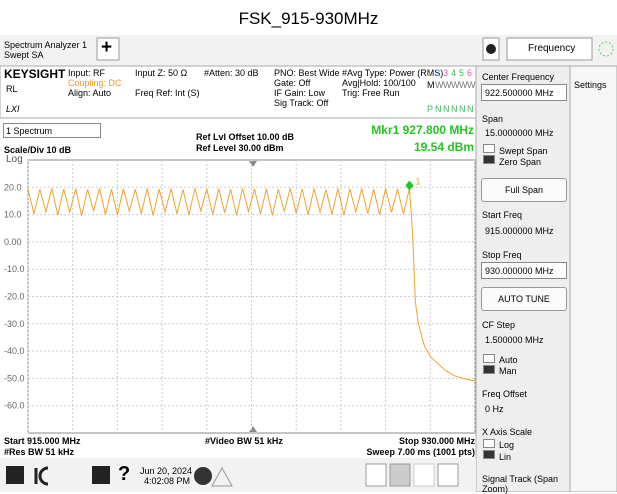  What do you see at coordinates (518, 77) in the screenshot?
I see `center-label: Center Frequency` at bounding box center [518, 77].